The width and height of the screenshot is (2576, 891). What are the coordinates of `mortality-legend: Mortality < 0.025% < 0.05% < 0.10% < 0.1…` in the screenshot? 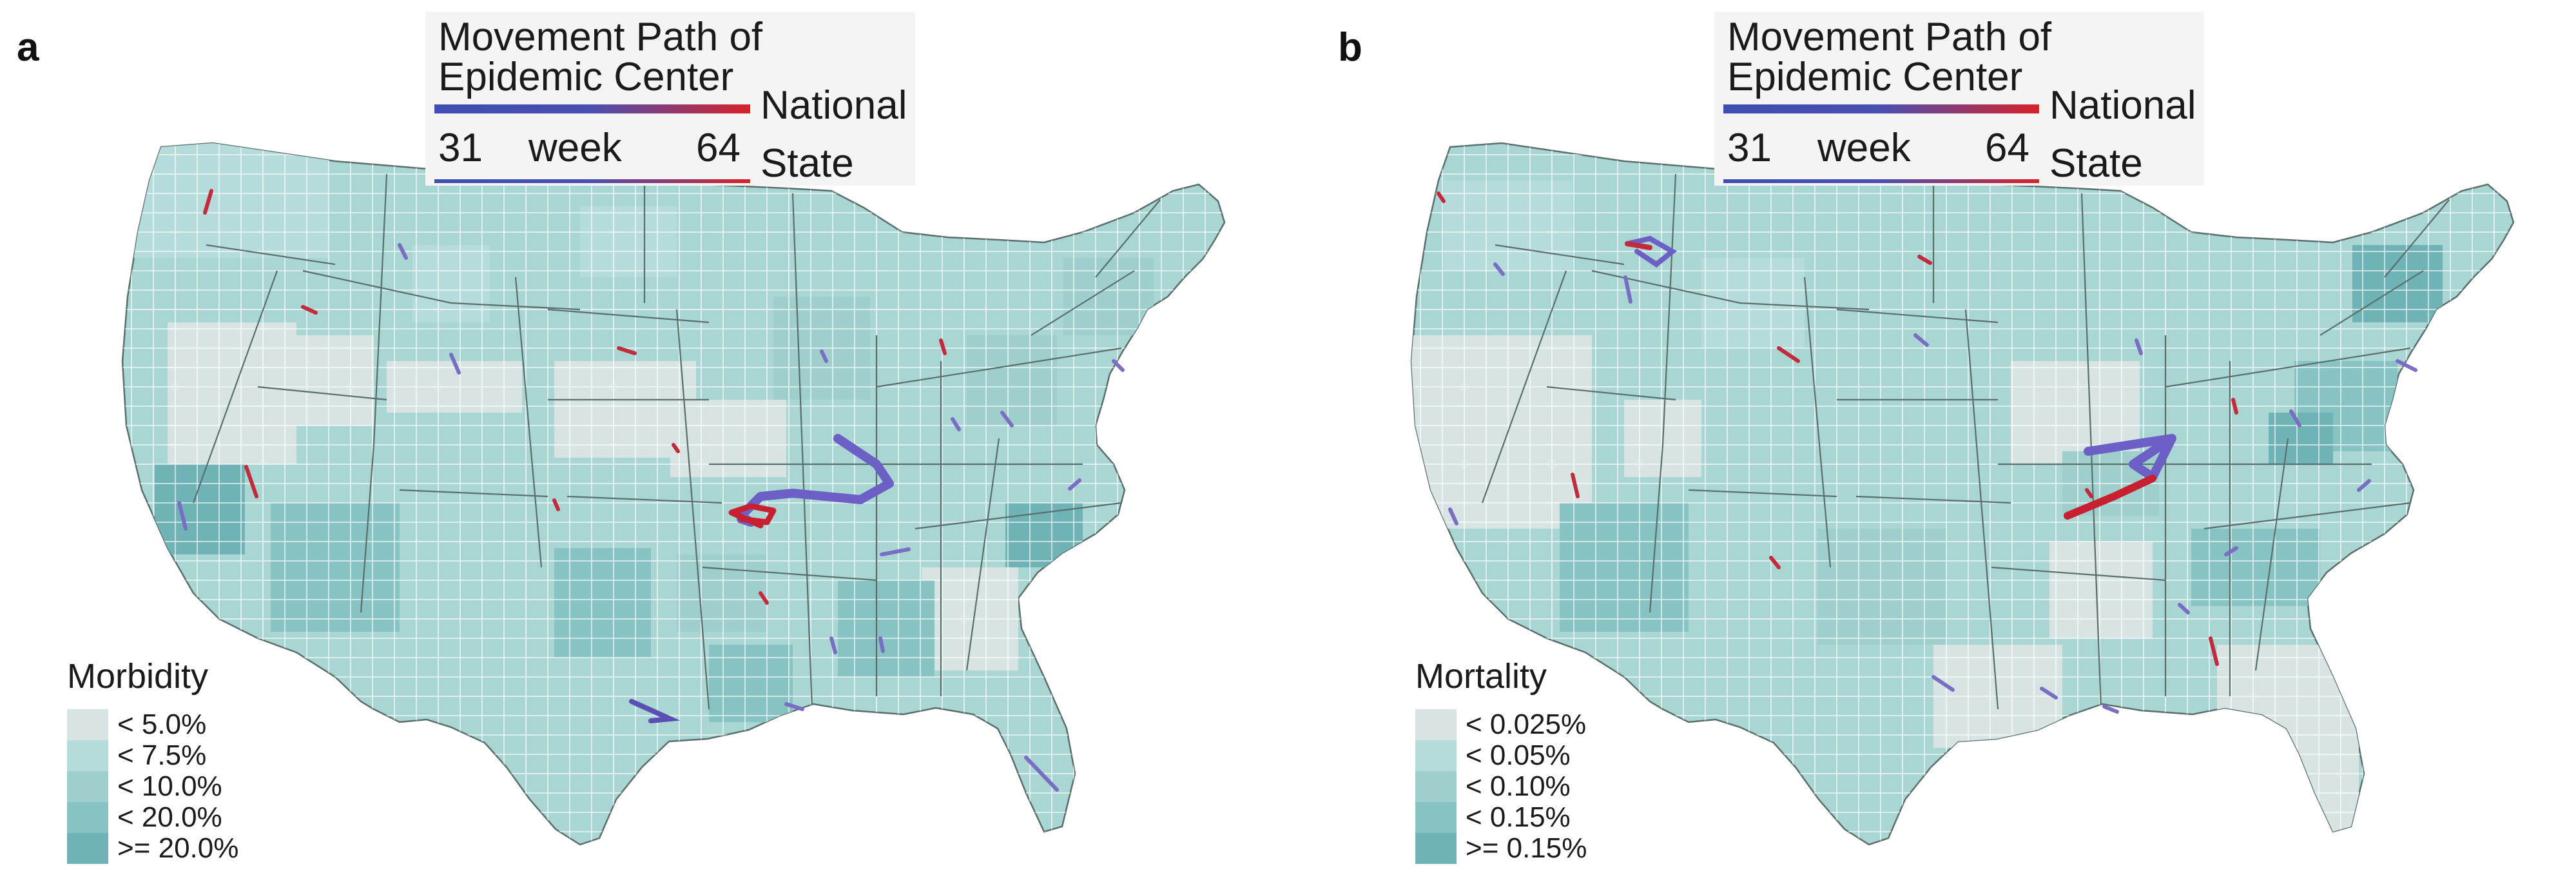 It's located at (1550, 766).